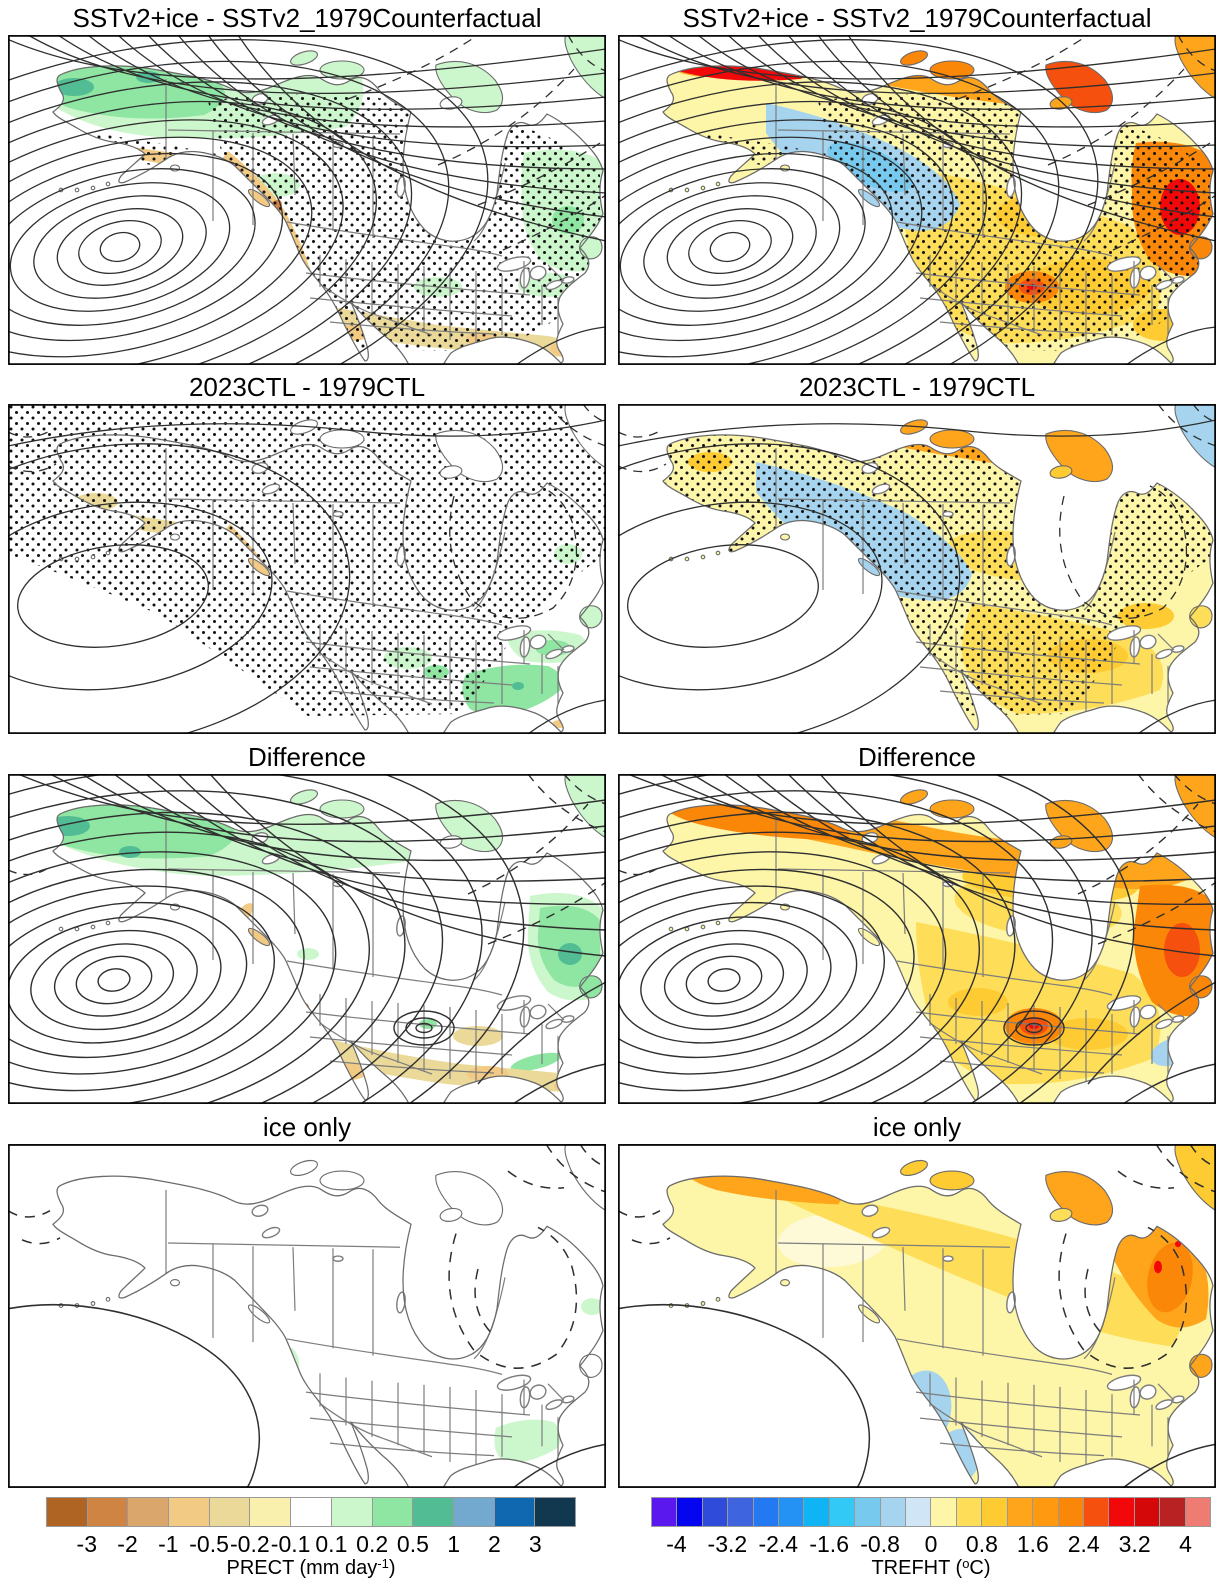 This screenshot has width=1224, height=1586. I want to click on map-prect-ice-only, so click(307, 1316).